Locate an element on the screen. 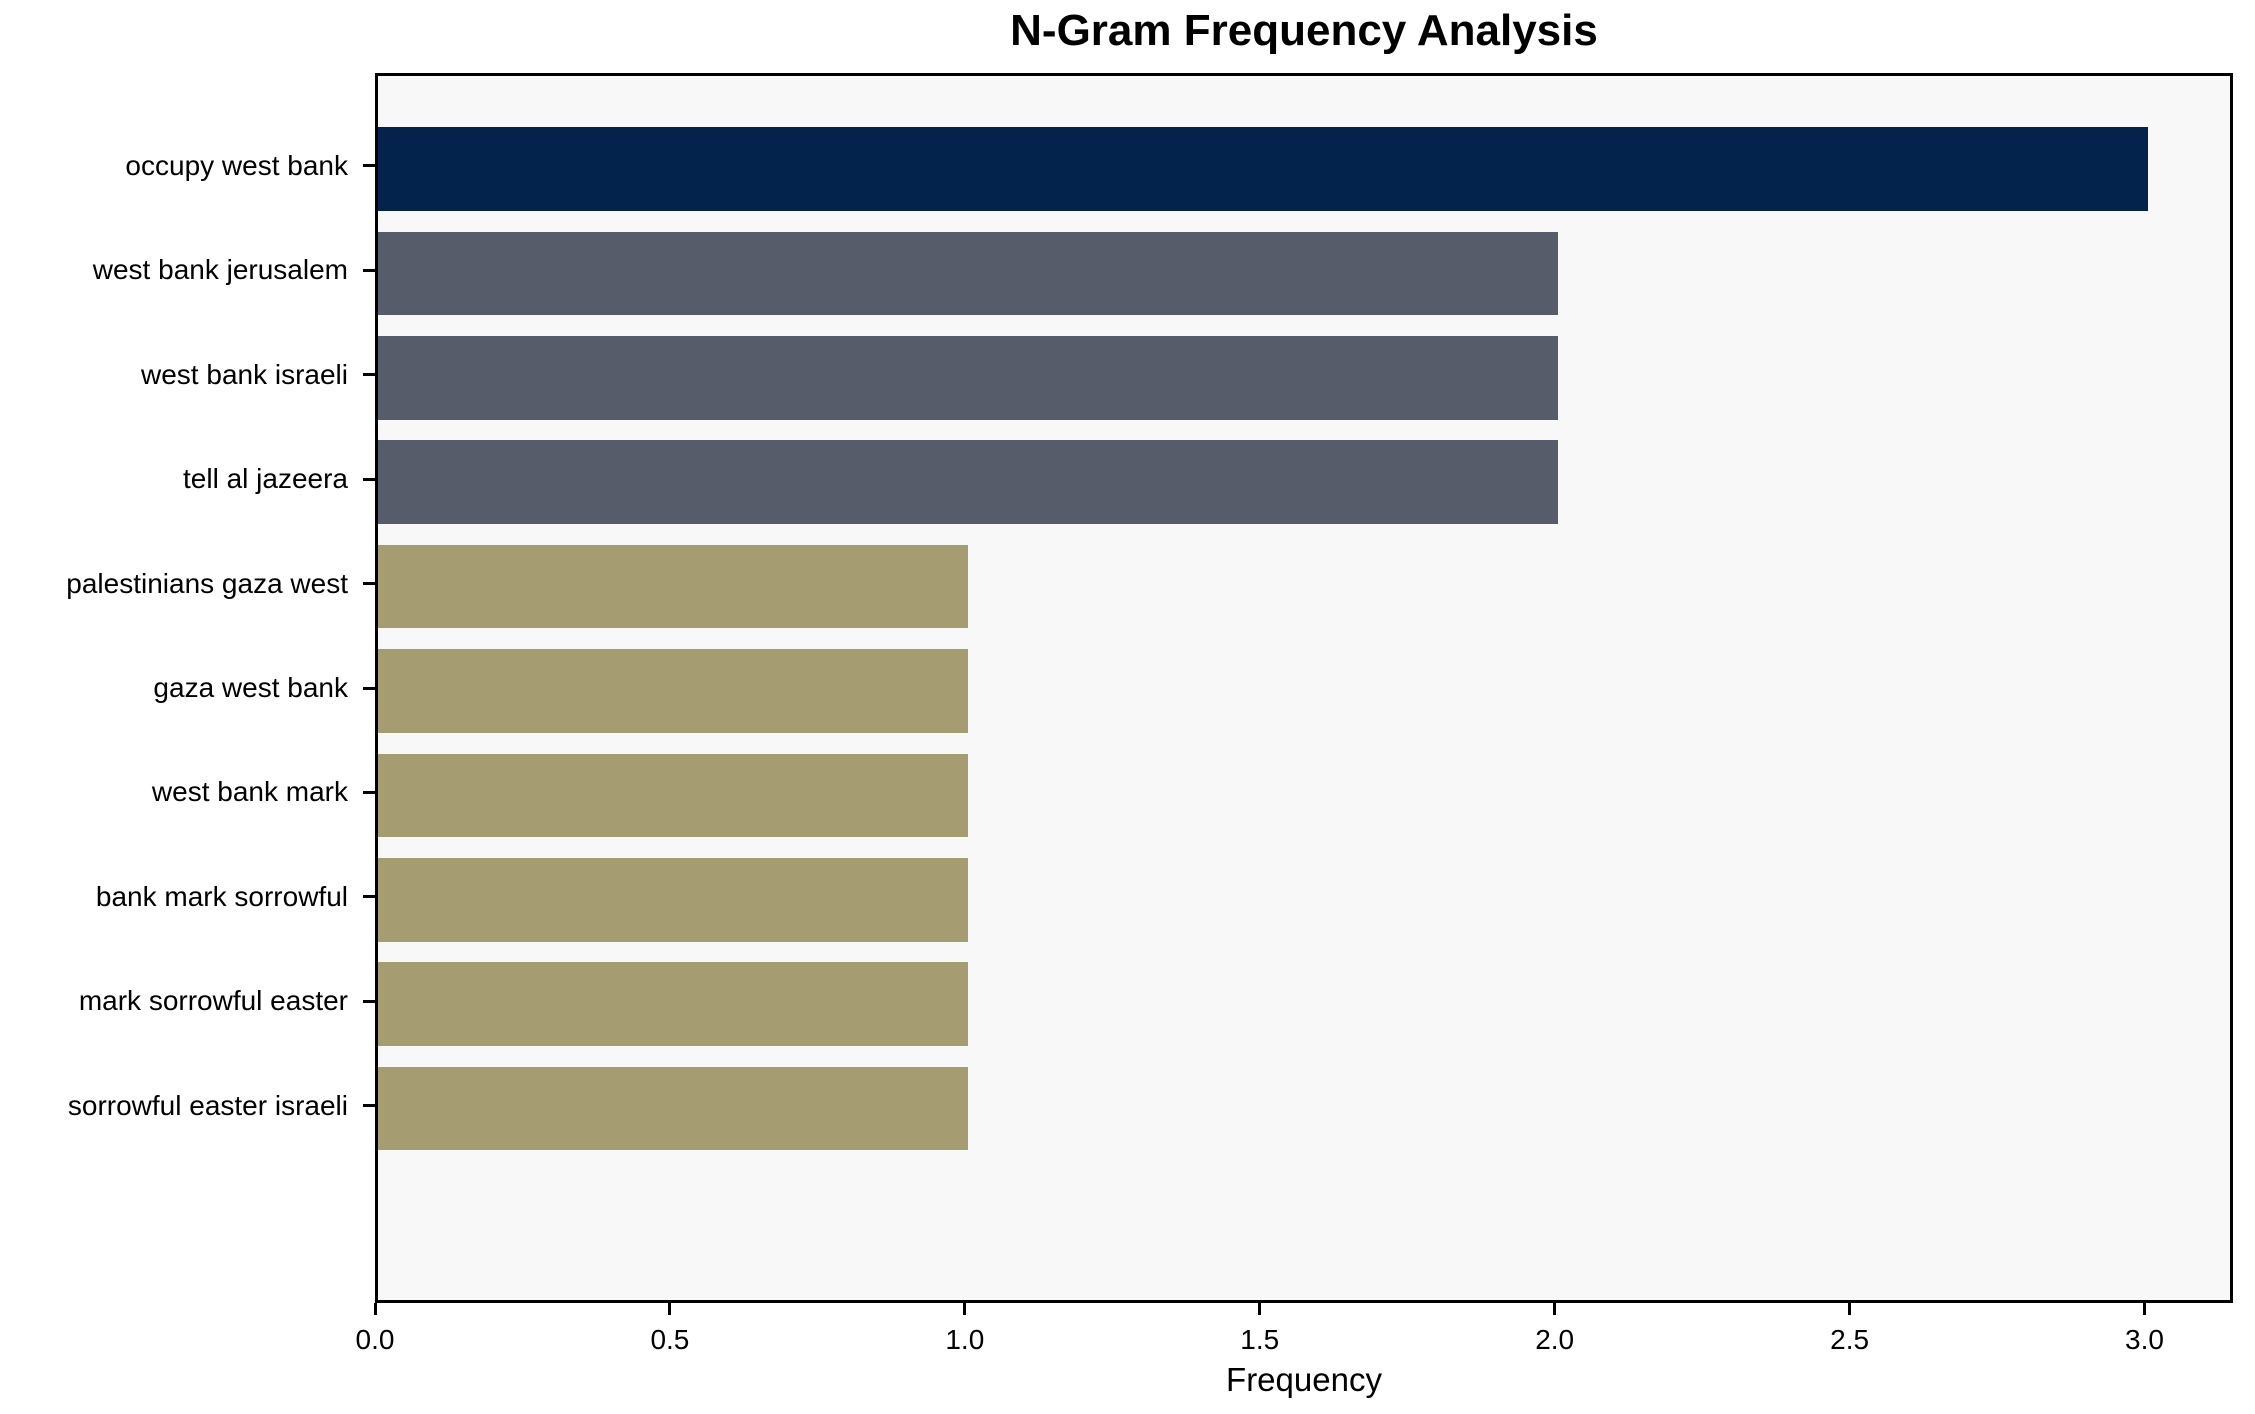  x-tick-label: 1.5 is located at coordinates (1260, 1339).